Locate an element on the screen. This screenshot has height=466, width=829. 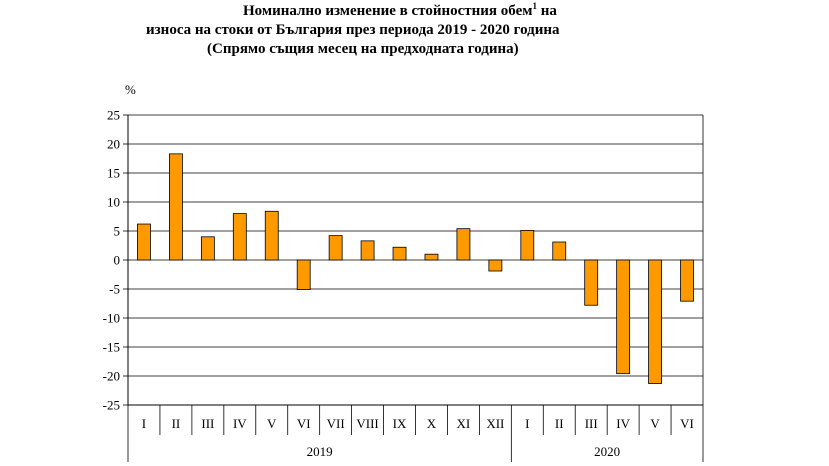
x-tick-label: VII is located at coordinates (336, 423).